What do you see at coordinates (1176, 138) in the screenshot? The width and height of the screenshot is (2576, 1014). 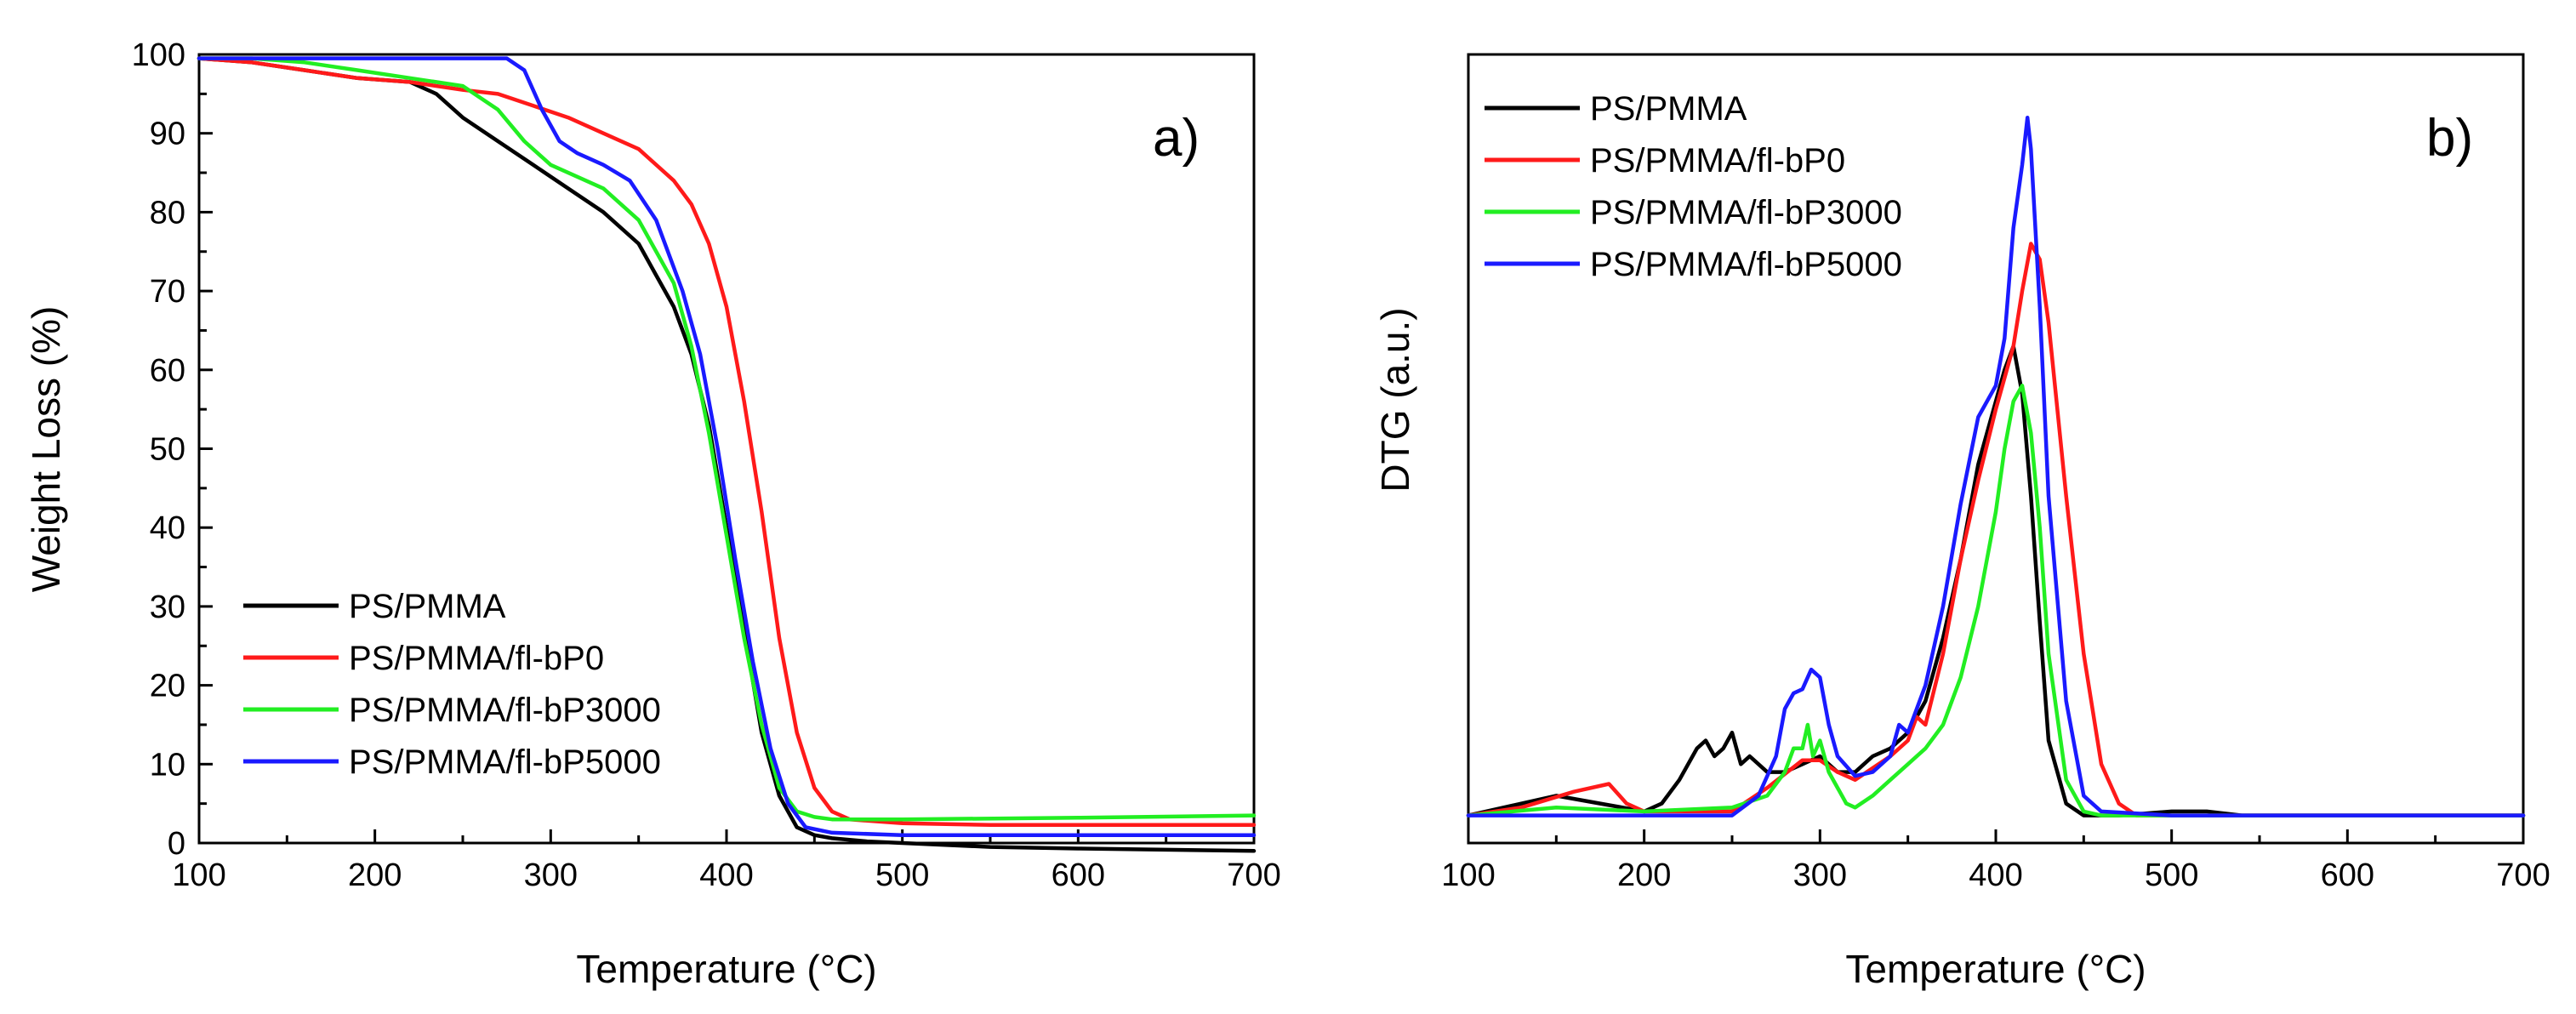 I see `panel-label-a: a)` at bounding box center [1176, 138].